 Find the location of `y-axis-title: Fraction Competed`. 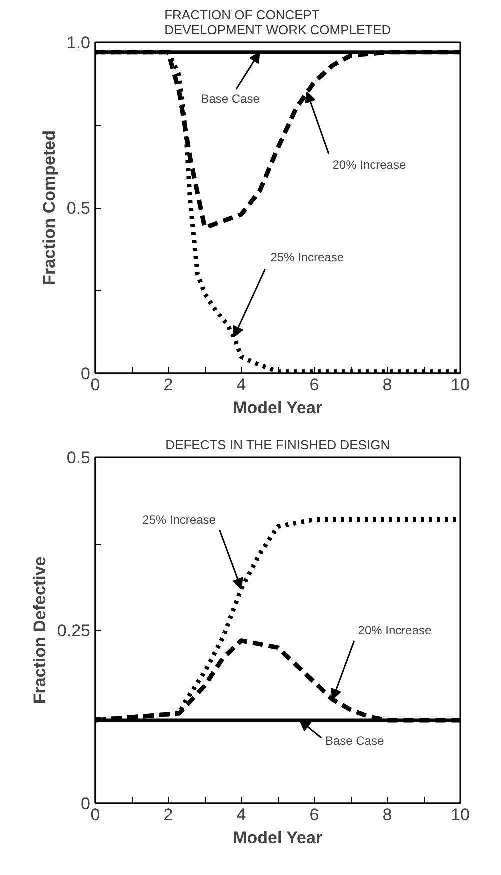

y-axis-title: Fraction Competed is located at coordinates (49, 208).